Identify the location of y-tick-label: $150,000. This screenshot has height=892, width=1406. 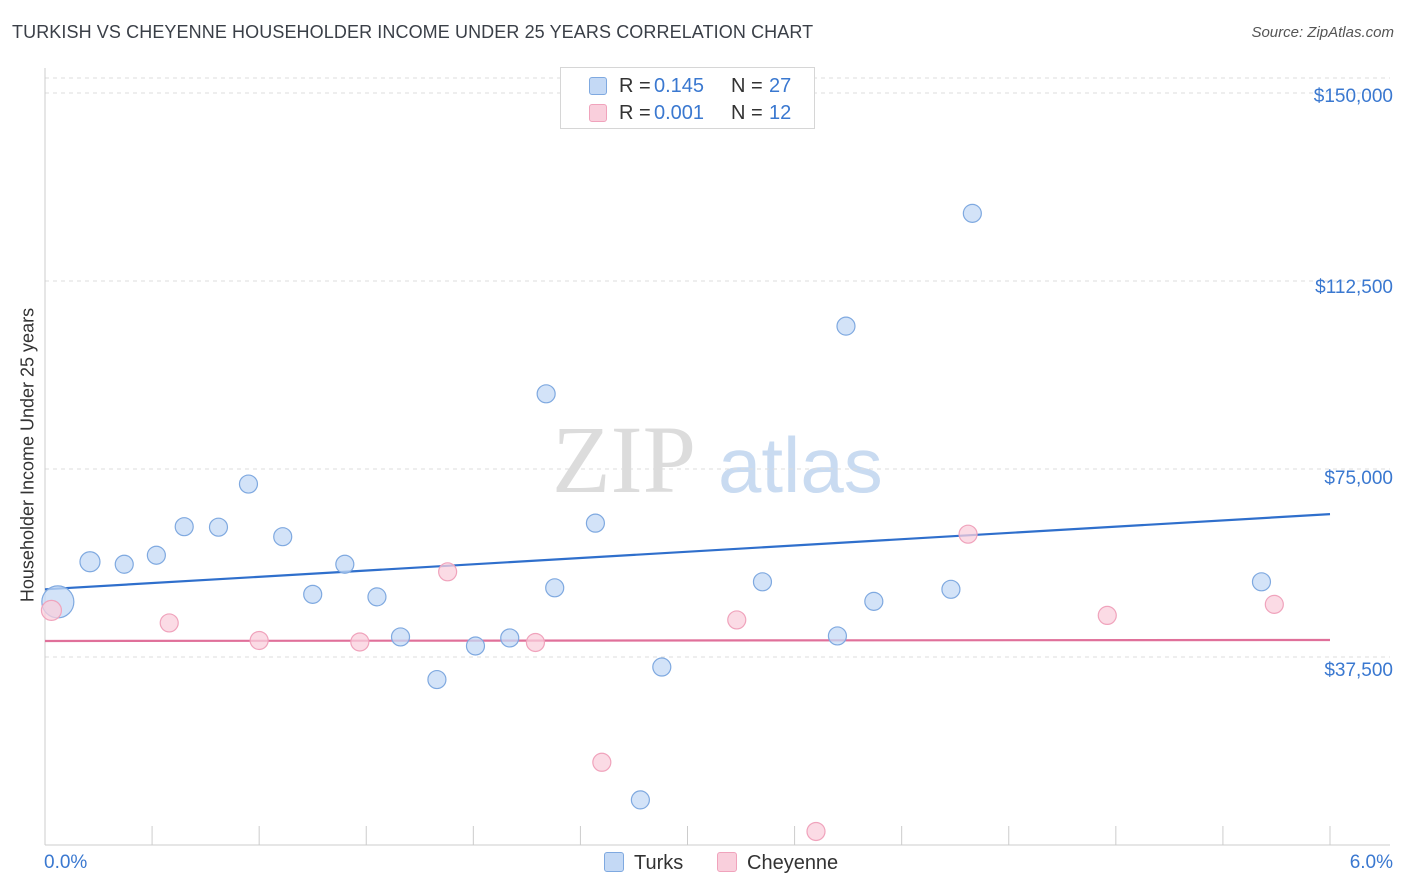
(1353, 96).